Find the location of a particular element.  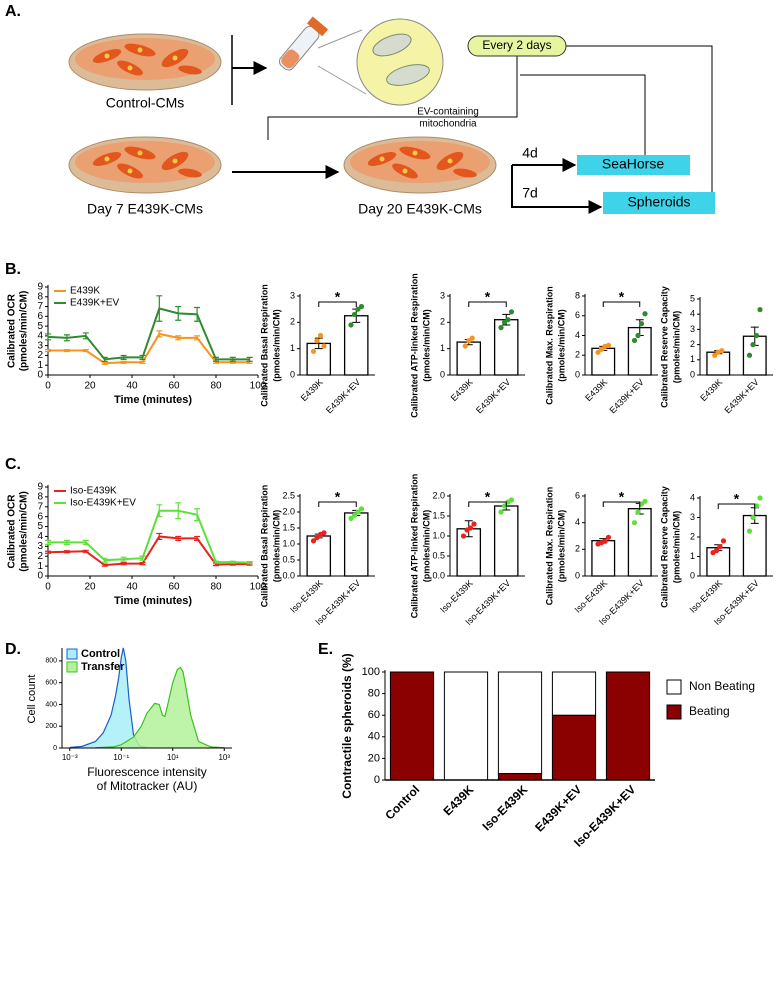

y-tick-label: 400 is located at coordinates (51, 704).